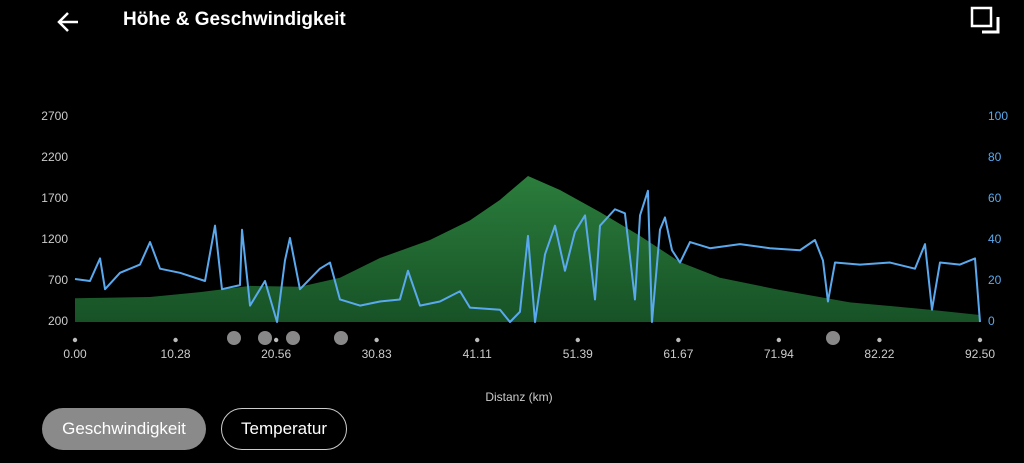 This screenshot has width=1024, height=463. I want to click on speed-tab: Geschwindigkeit, so click(124, 429).